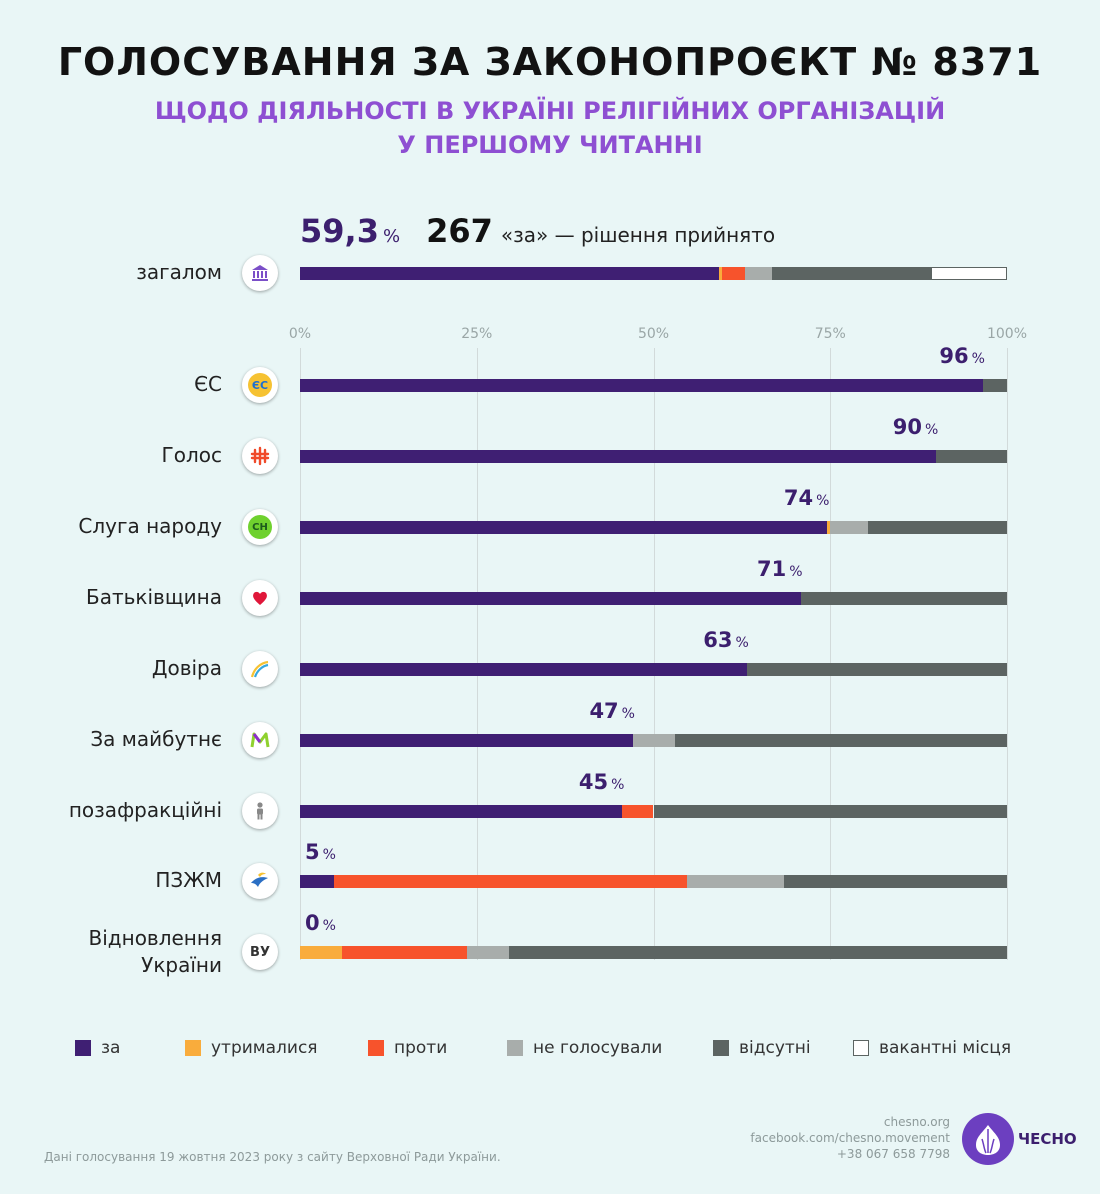 This screenshot has height=1194, width=1100. What do you see at coordinates (916, 1122) in the screenshot?
I see `site-link: chesno.org` at bounding box center [916, 1122].